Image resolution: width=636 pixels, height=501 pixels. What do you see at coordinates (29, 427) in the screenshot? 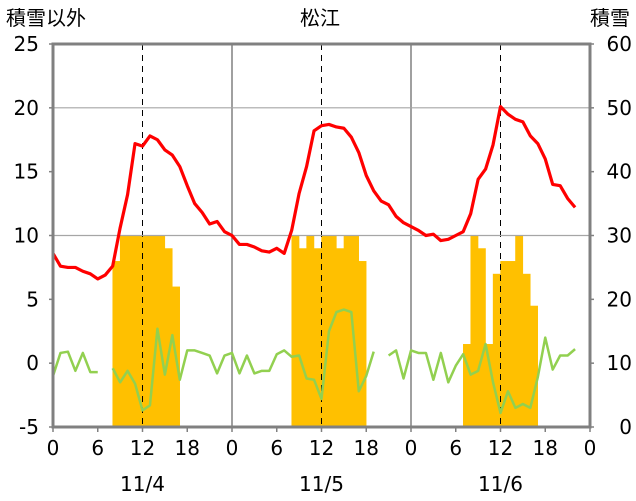
I see `left-tick-label: -5` at bounding box center [29, 427].